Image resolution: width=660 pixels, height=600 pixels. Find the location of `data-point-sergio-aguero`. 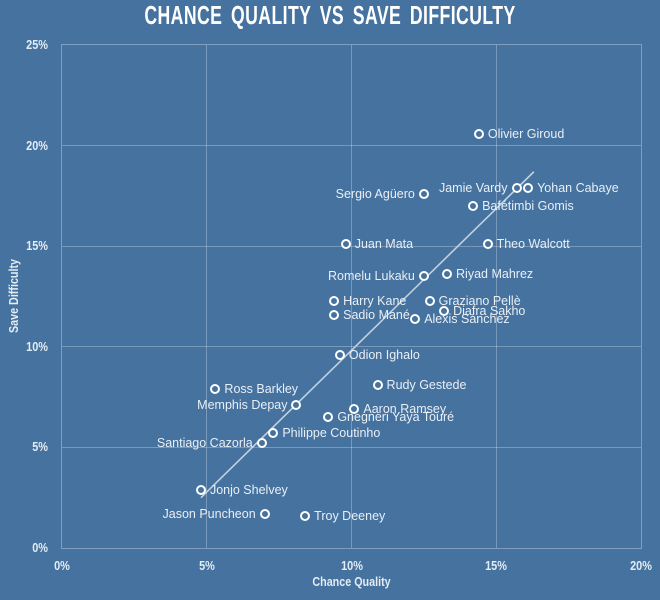

data-point-sergio-aguero is located at coordinates (423, 193).